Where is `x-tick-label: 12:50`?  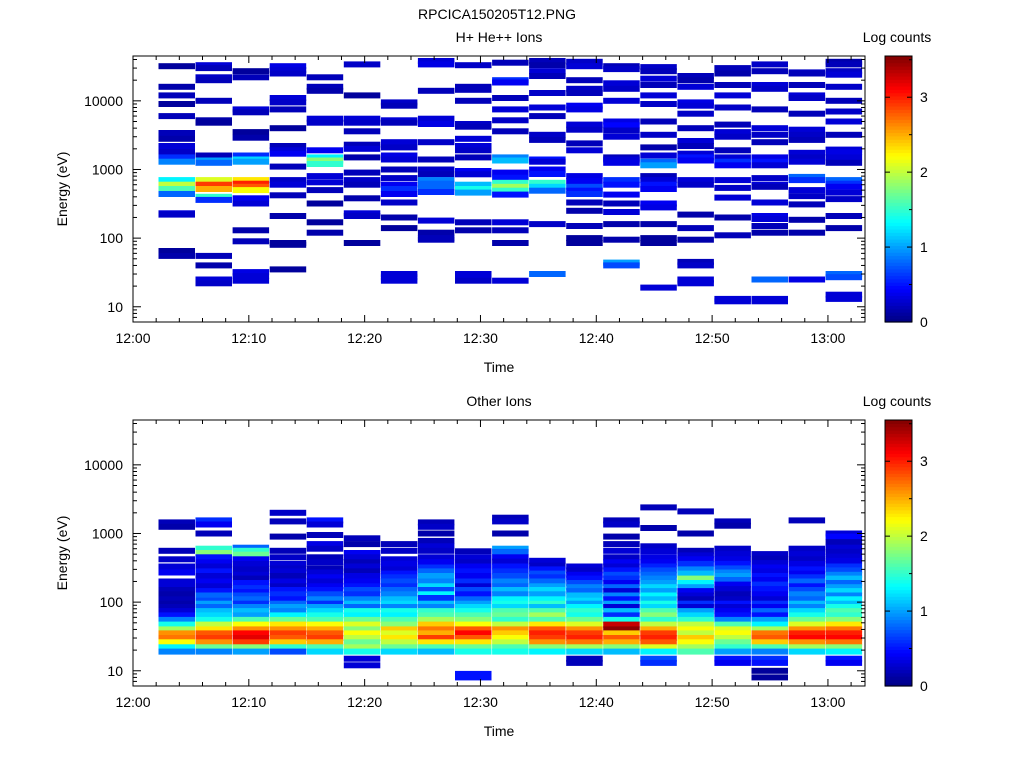 x-tick-label: 12:50 is located at coordinates (712, 702).